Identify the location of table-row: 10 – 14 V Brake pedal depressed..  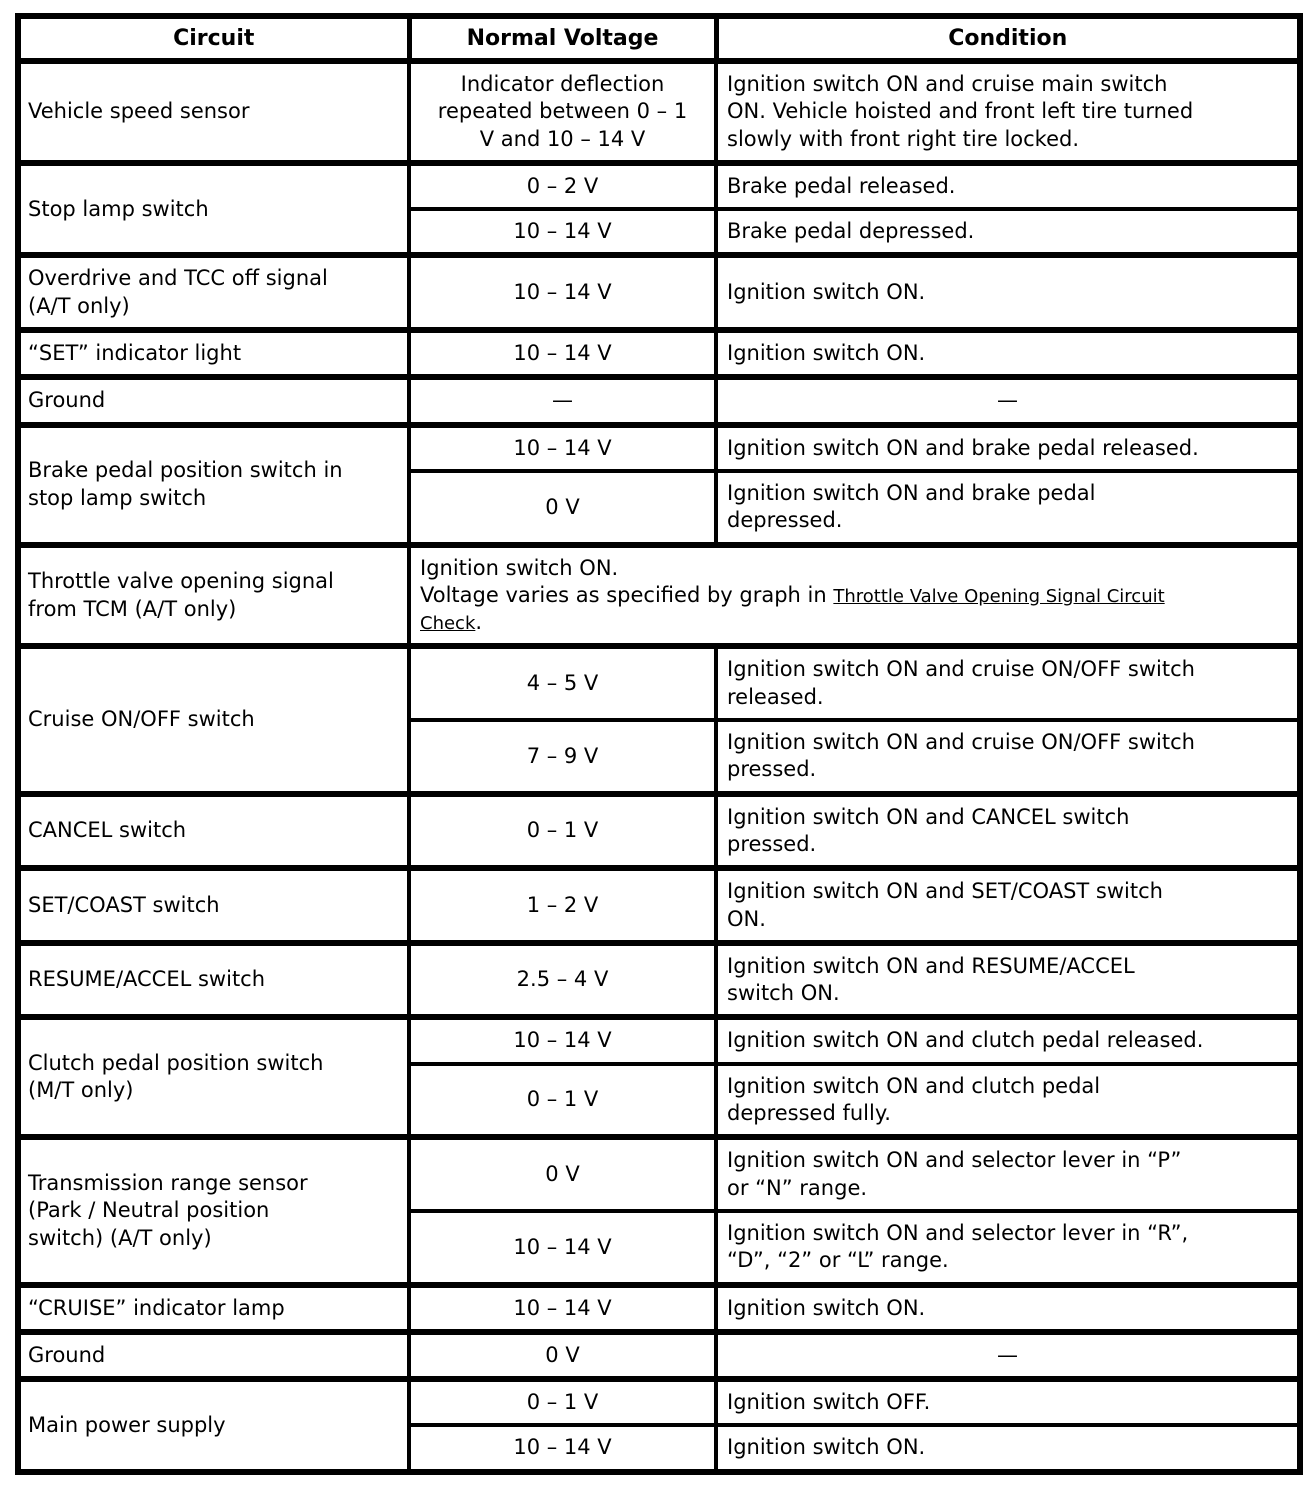
(660, 232).